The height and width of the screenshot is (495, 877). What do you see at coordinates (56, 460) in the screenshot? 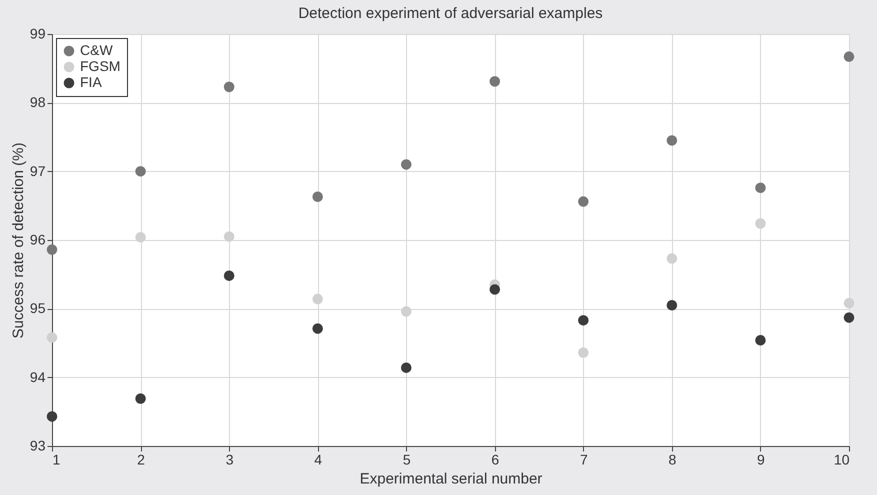
I see `x-tick-label: 1` at bounding box center [56, 460].